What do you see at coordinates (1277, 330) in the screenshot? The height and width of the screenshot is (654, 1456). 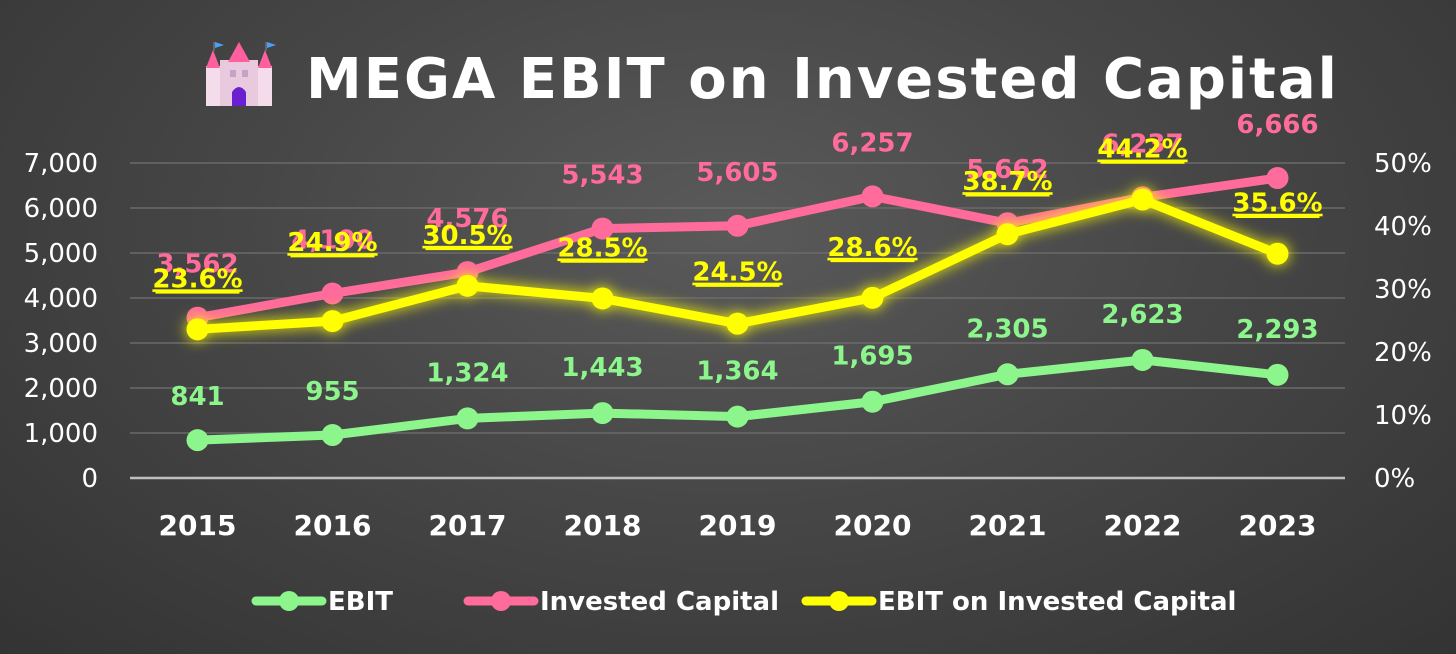 I see `data-label: 2,293` at bounding box center [1277, 330].